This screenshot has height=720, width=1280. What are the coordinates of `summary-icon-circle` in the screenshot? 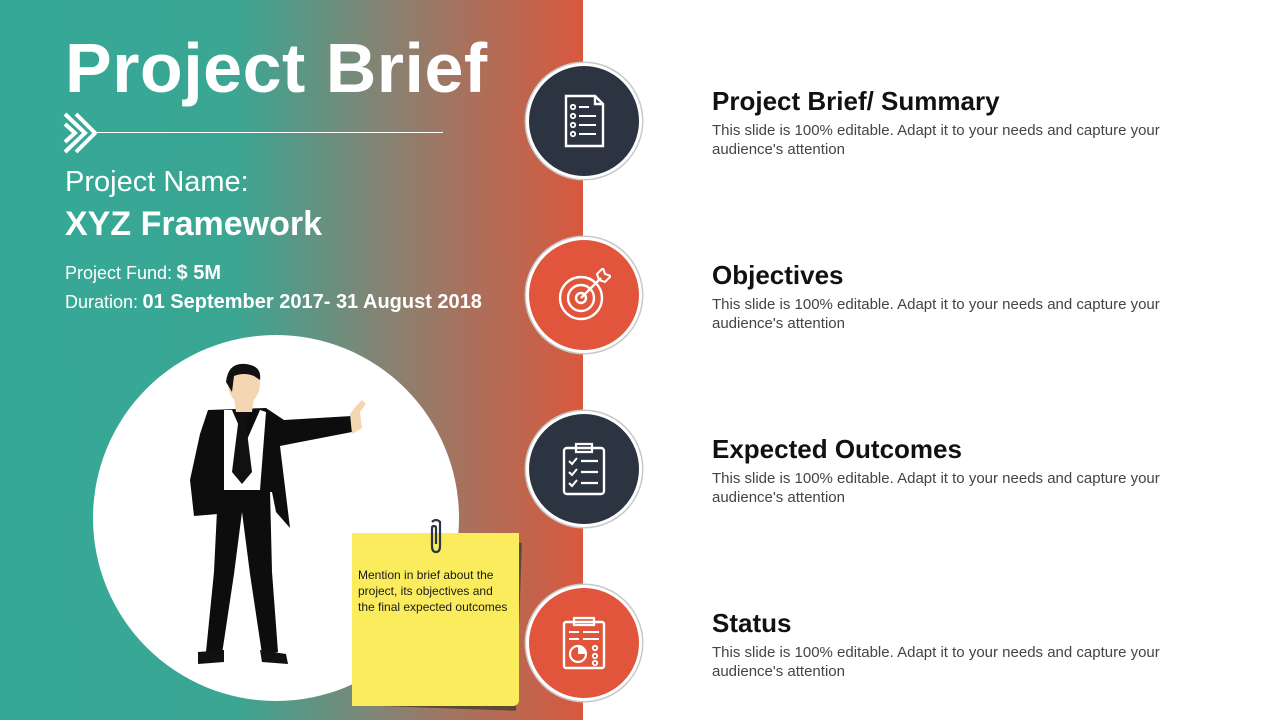 It's located at (584, 121).